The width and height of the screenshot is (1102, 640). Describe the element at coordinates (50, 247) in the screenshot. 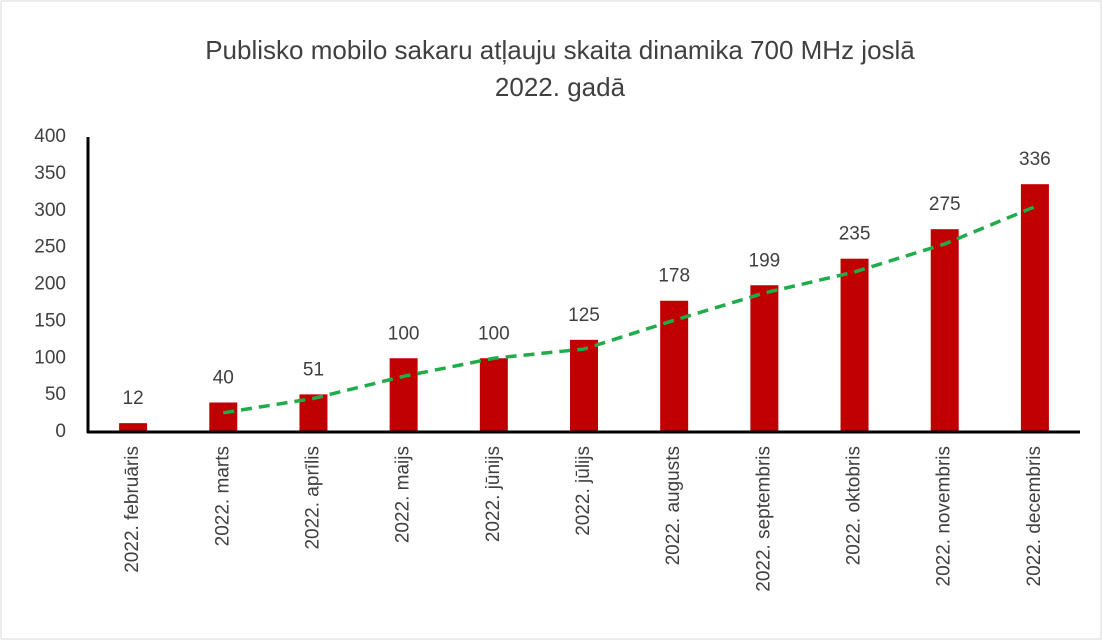

I see `y-tick-label: 250` at that location.